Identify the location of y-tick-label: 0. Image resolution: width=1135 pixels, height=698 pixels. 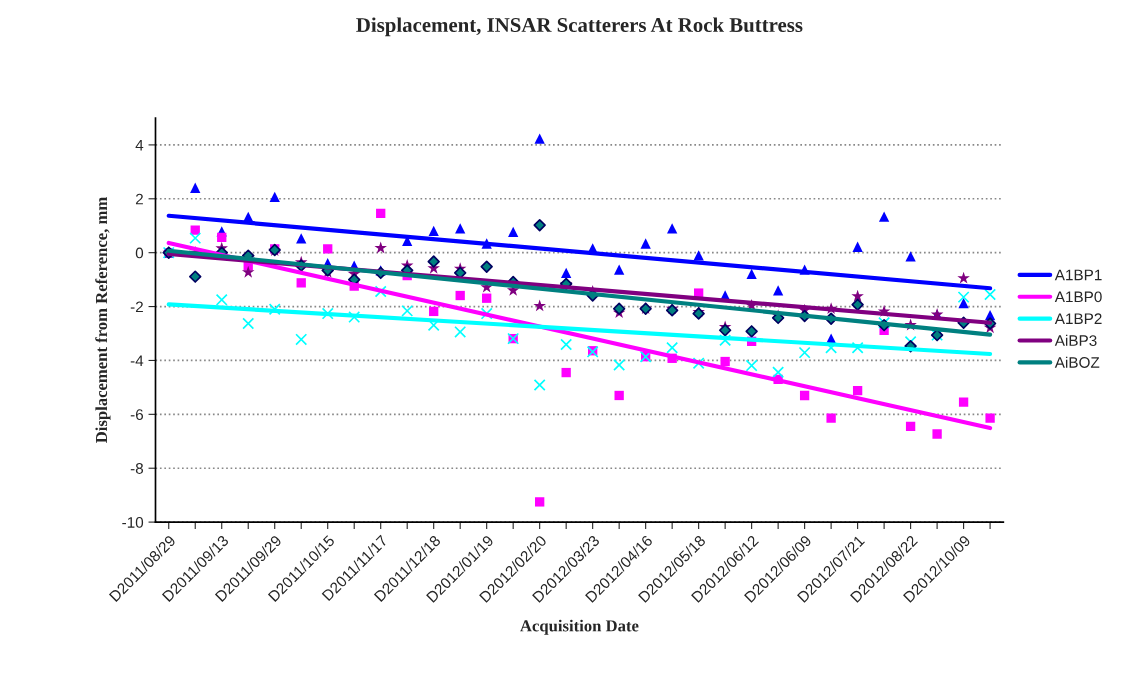
(139, 253).